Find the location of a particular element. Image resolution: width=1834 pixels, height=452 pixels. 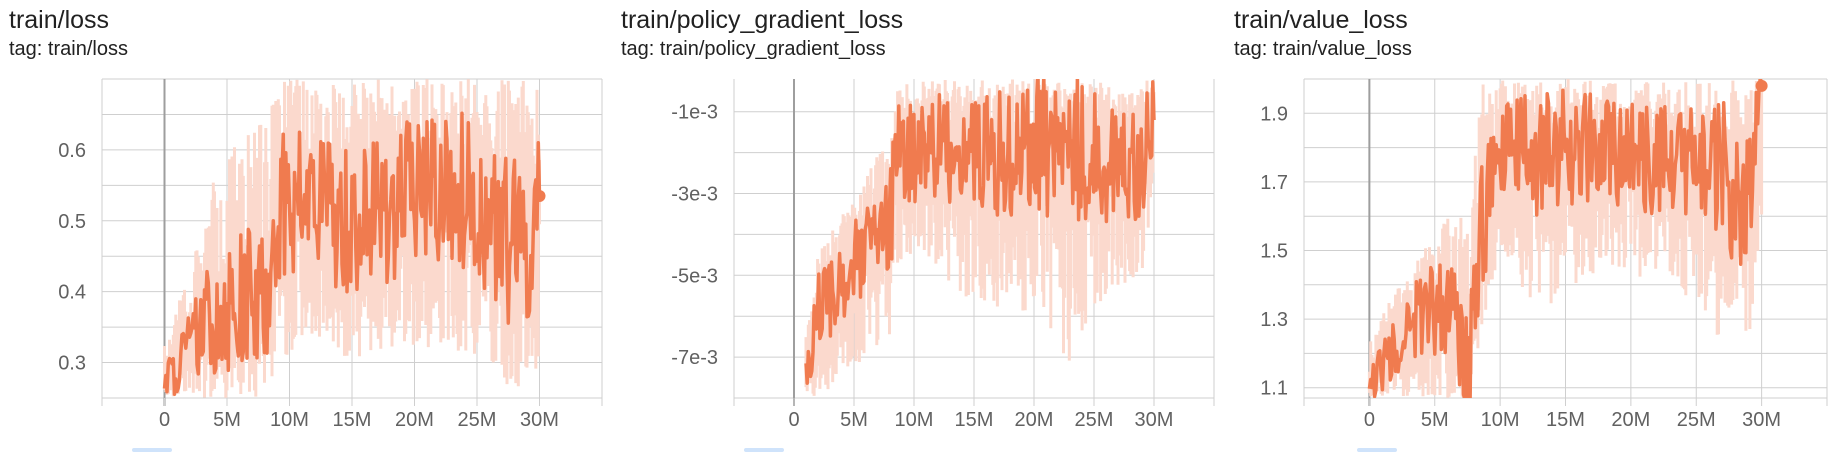

chart-title: train/value_loss is located at coordinates (1321, 20).